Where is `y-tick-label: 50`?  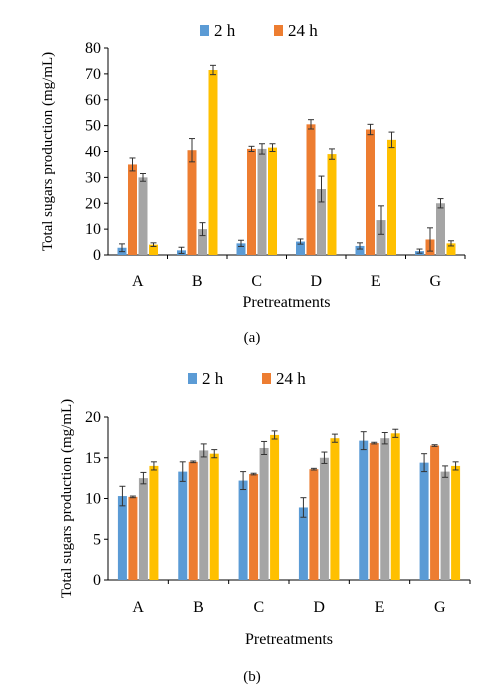
y-tick-label: 50 is located at coordinates (93, 126).